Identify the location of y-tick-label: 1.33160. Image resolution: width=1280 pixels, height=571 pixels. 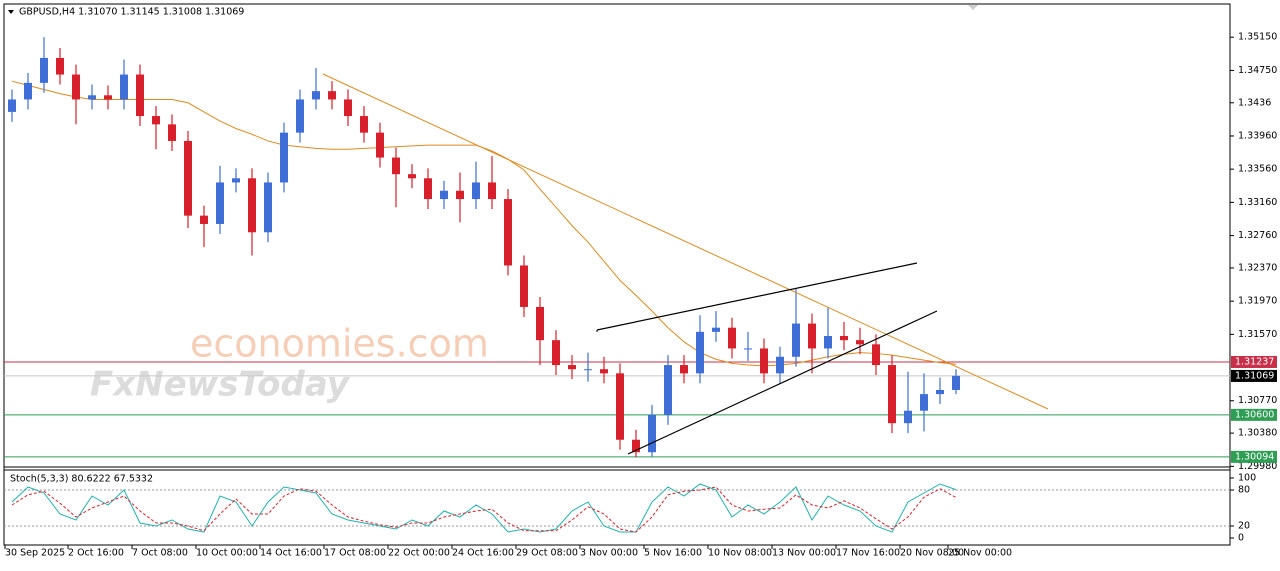
(1257, 202).